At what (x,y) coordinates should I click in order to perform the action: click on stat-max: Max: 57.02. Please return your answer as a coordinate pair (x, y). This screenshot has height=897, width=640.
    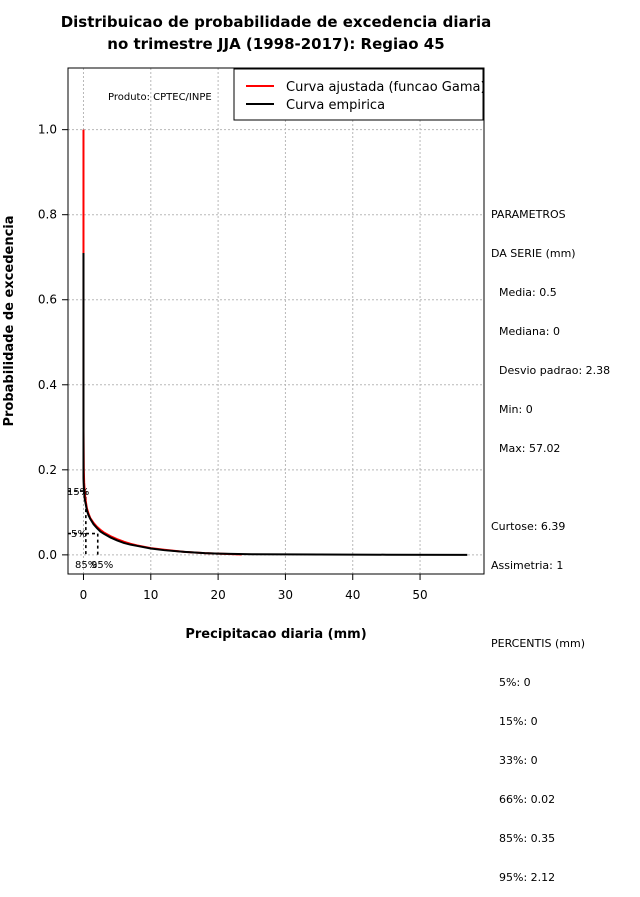
    Looking at the image, I should click on (530, 448).